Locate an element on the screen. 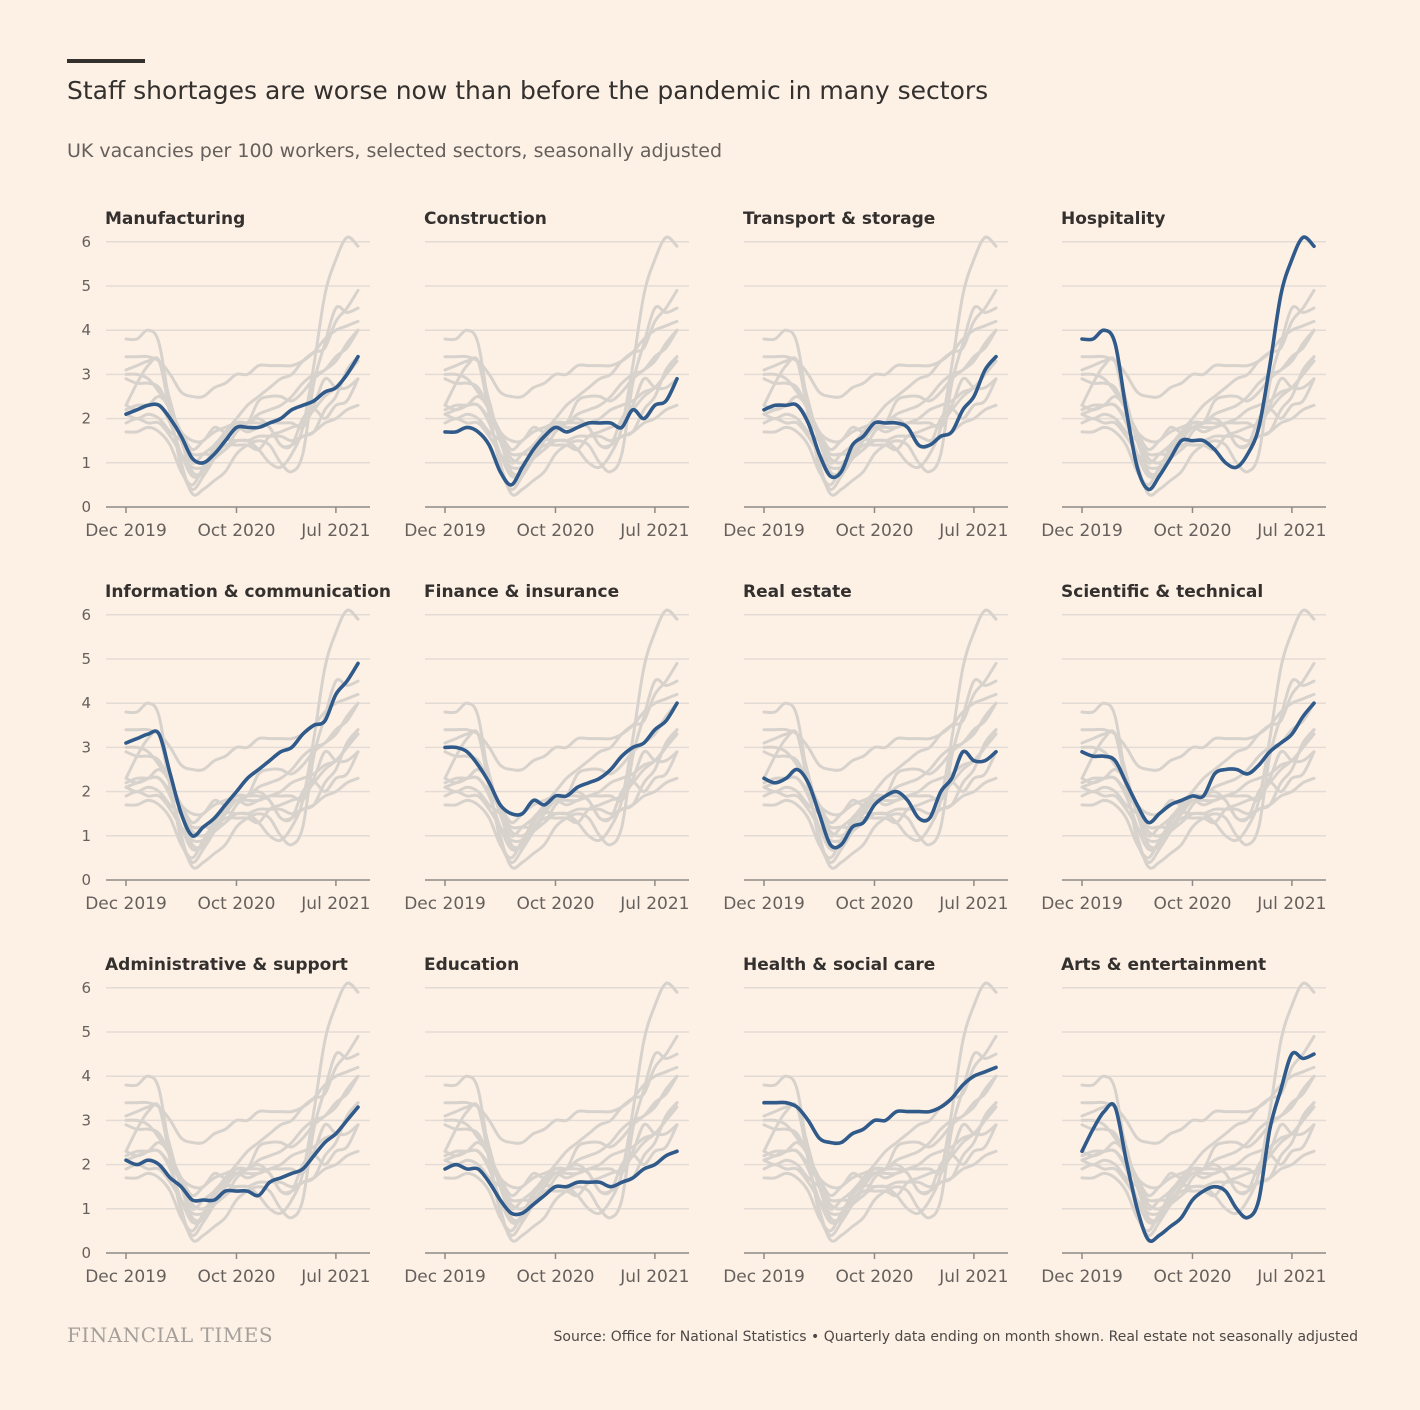 This screenshot has width=1420, height=1410. panel-construction: Dec 2019 Oct 2020 Jul 2021 Construction is located at coordinates (546, 375).